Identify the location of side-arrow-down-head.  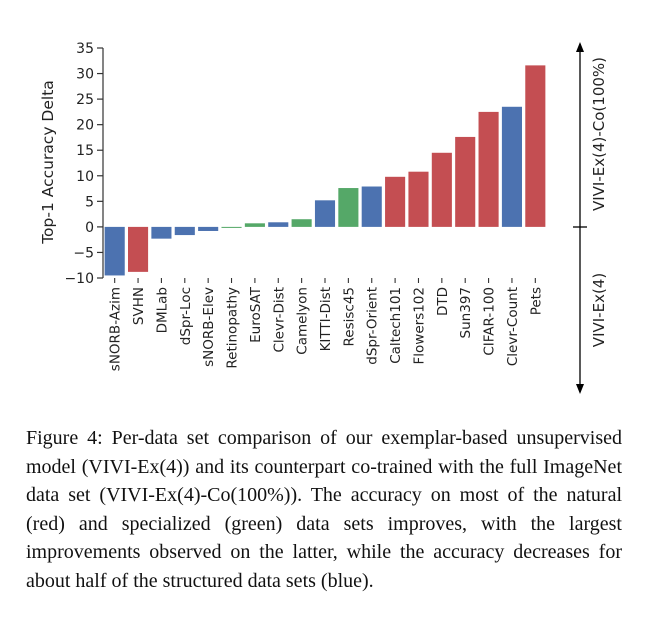
(580, 389).